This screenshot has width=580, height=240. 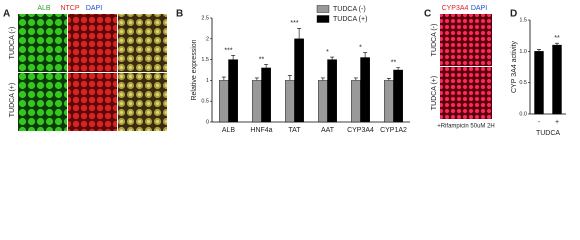 What do you see at coordinates (349, 9) in the screenshot?
I see `legend-label: TUDCA (-)` at bounding box center [349, 9].